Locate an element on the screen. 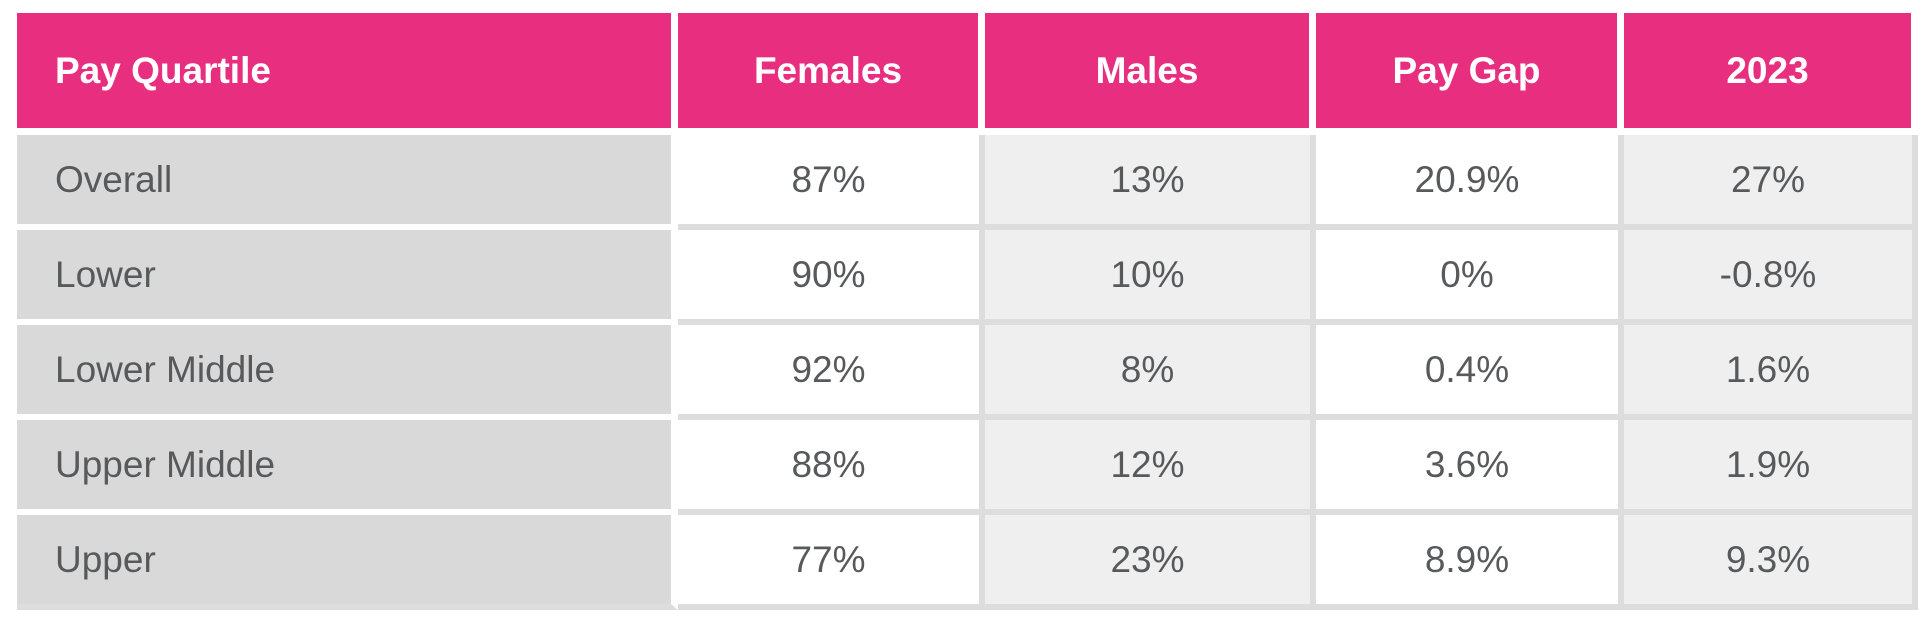 The height and width of the screenshot is (625, 1932). table-row-upper-middle: Upper Middle 88% 12% 3.6% 1.9% is located at coordinates (967, 467).